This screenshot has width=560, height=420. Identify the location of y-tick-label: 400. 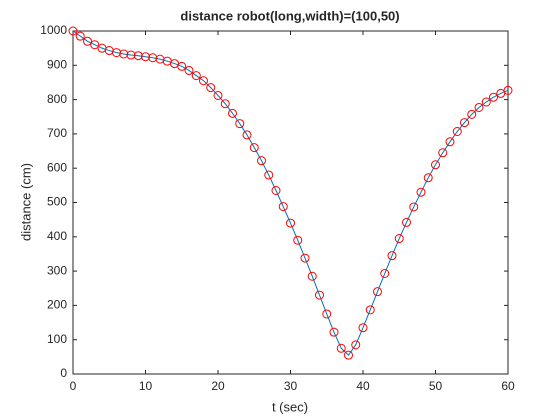
(57, 236).